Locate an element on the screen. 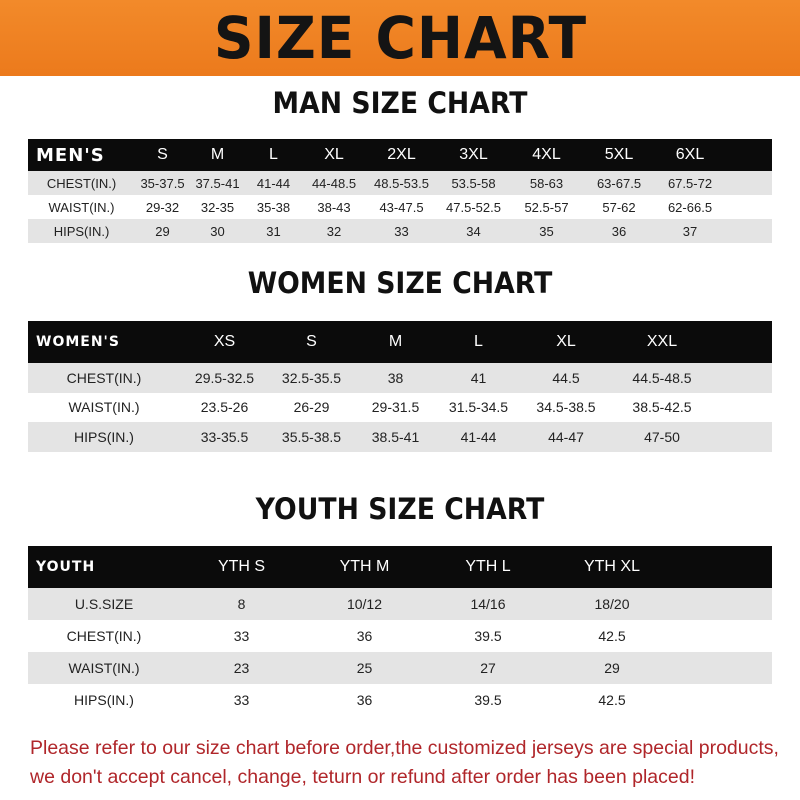 The height and width of the screenshot is (800, 800). size-cell: 33-35.5 is located at coordinates (224, 436).